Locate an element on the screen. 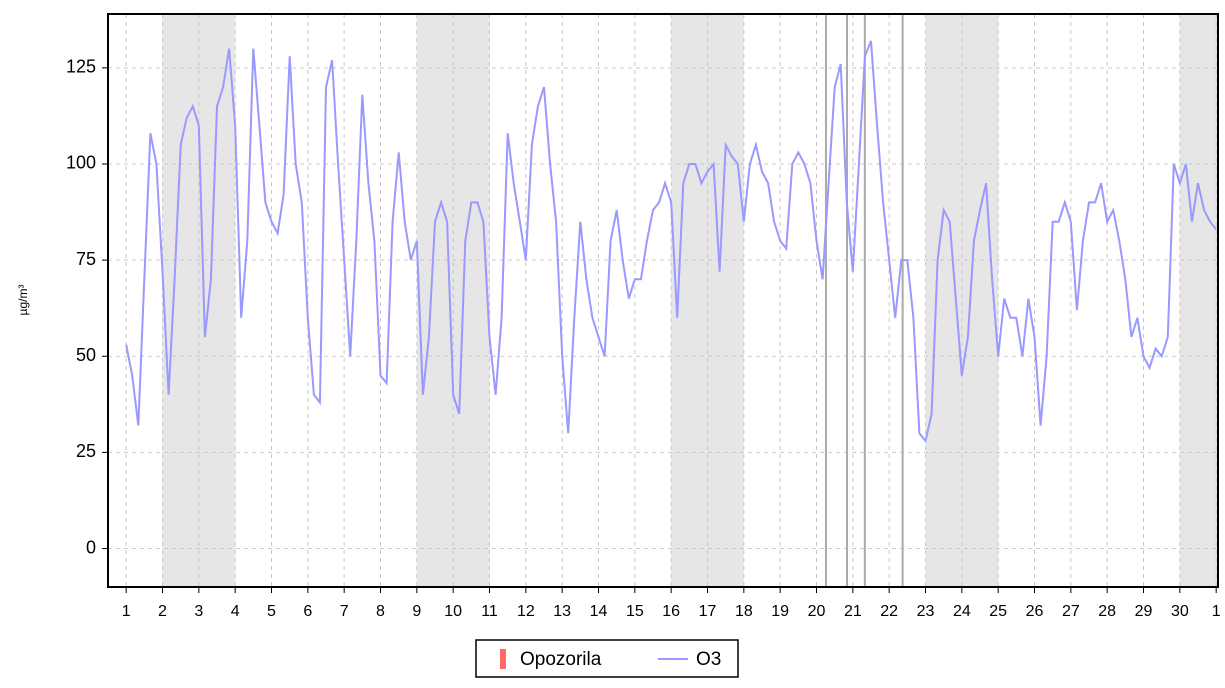 Image resolution: width=1225 pixels, height=688 pixels. x-tick-label: 12 is located at coordinates (526, 611).